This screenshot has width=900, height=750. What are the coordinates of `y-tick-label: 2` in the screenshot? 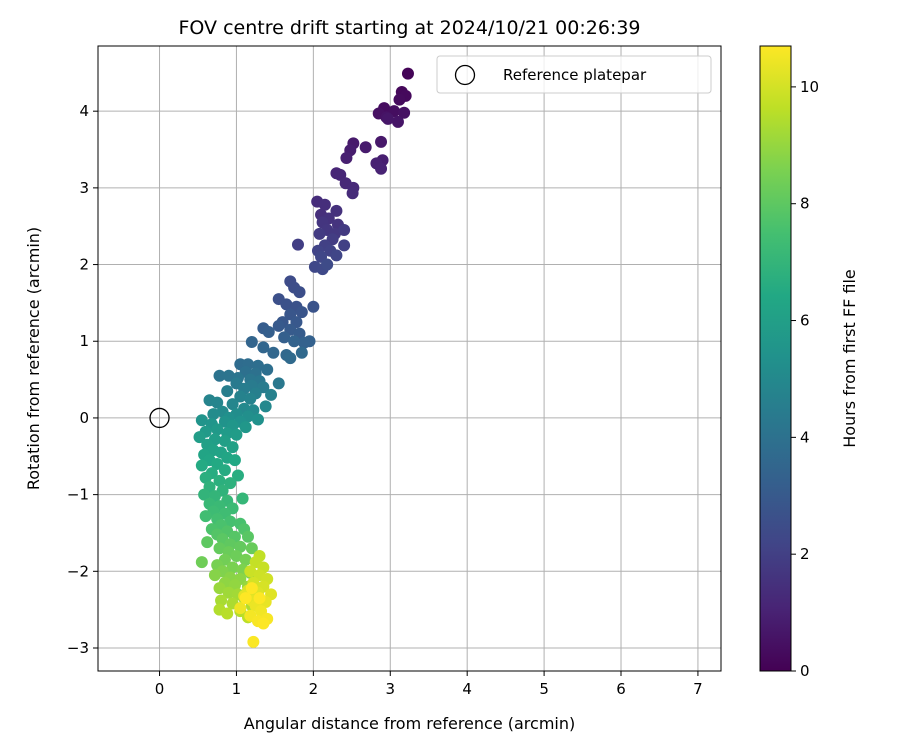 It's located at (84, 265).